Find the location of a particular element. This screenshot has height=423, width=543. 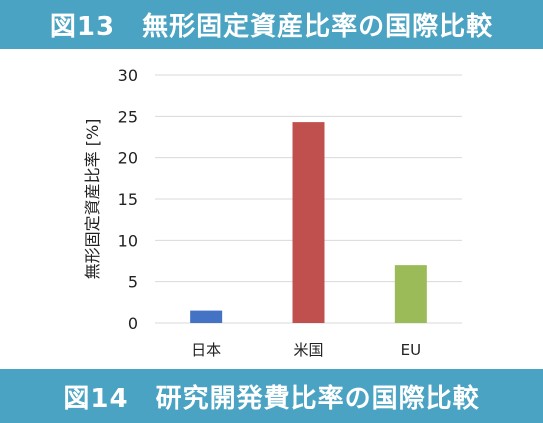

header-title: 図13 無形固定資産比率の国際比較 is located at coordinates (271, 27).